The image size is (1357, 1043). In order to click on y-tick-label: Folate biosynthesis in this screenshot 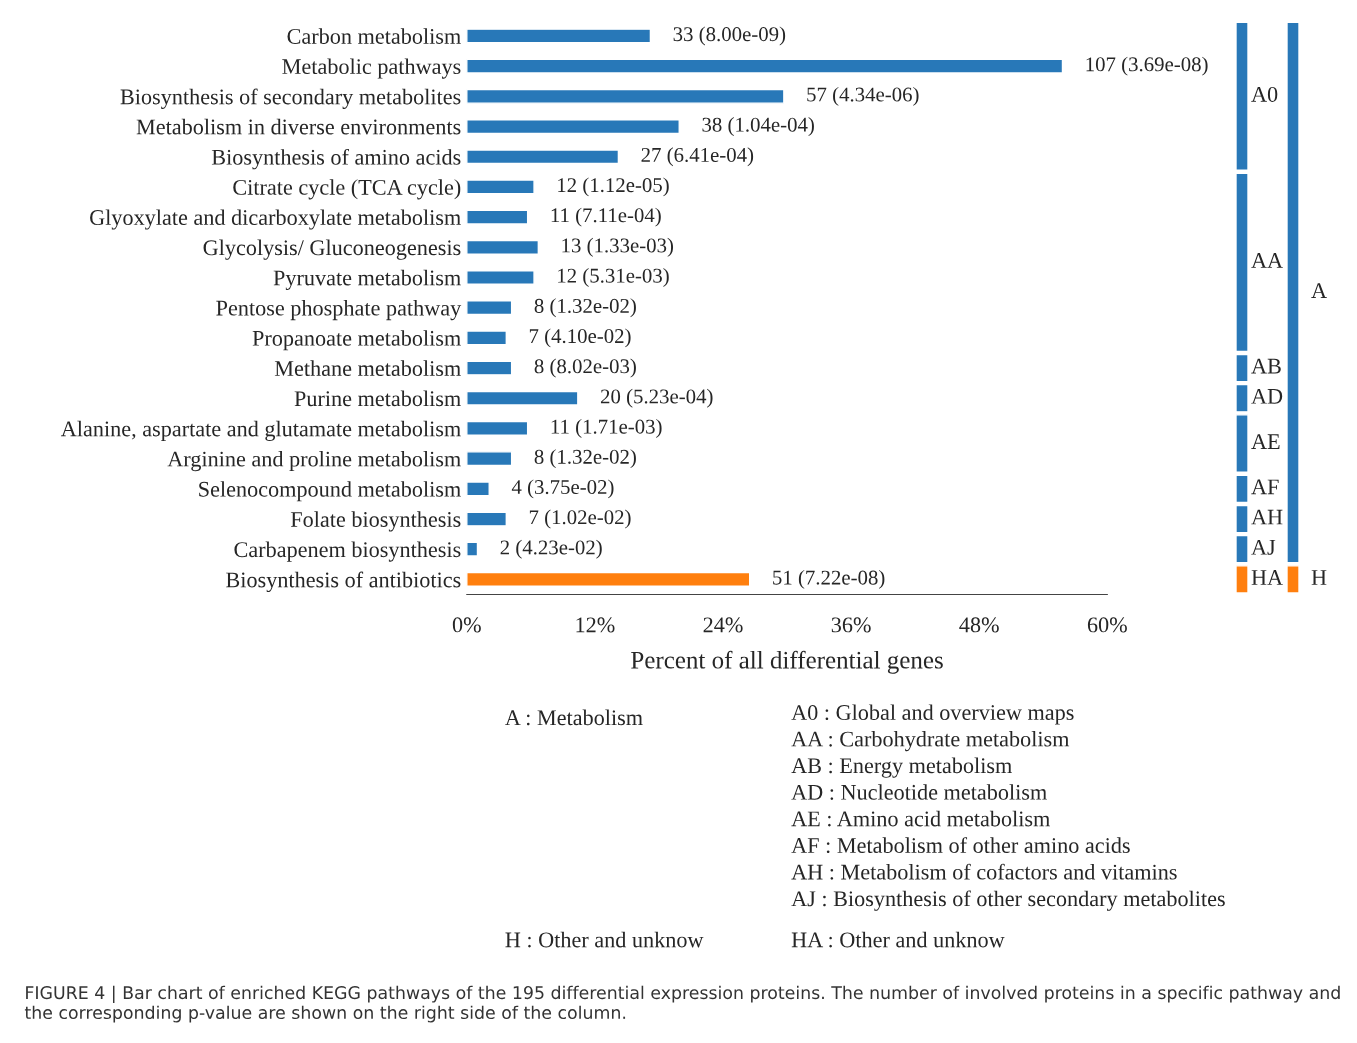, I will do `click(375, 521)`.